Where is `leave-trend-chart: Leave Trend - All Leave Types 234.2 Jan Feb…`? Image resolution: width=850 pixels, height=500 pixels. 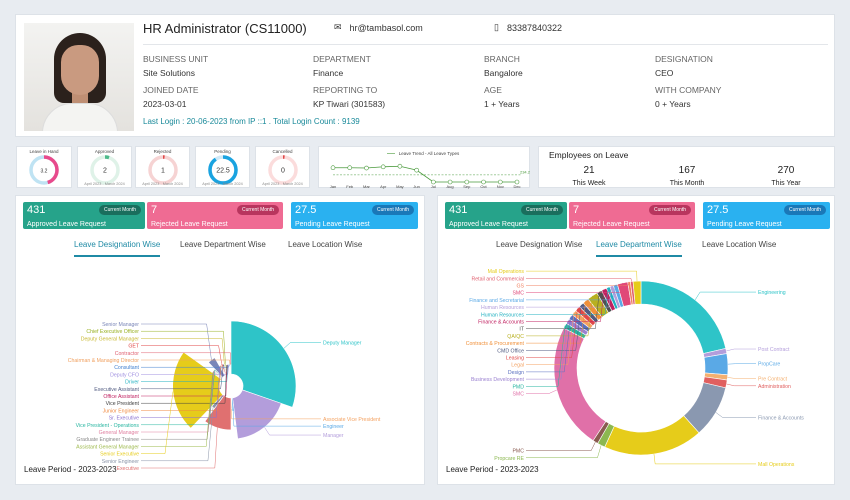 leave-trend-chart: Leave Trend - All Leave Types 234.2 Jan Feb… is located at coordinates (430, 170).